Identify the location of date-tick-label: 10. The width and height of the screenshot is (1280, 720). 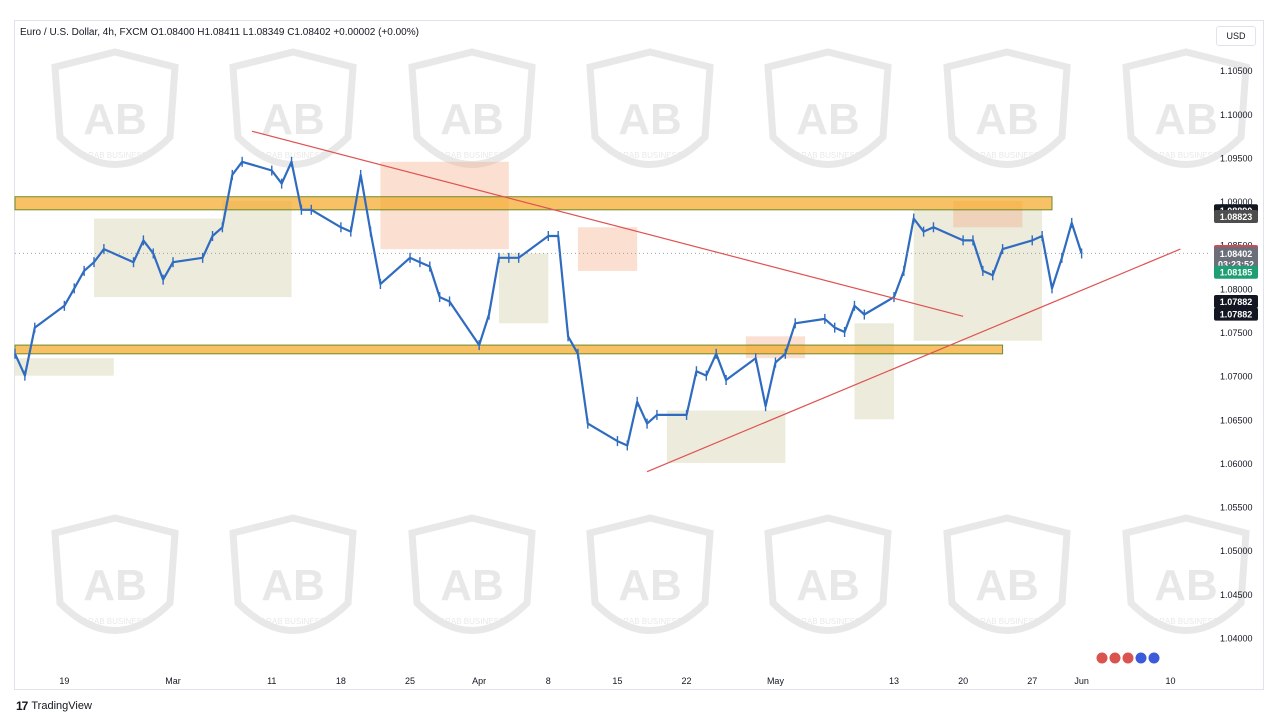
(1170, 681).